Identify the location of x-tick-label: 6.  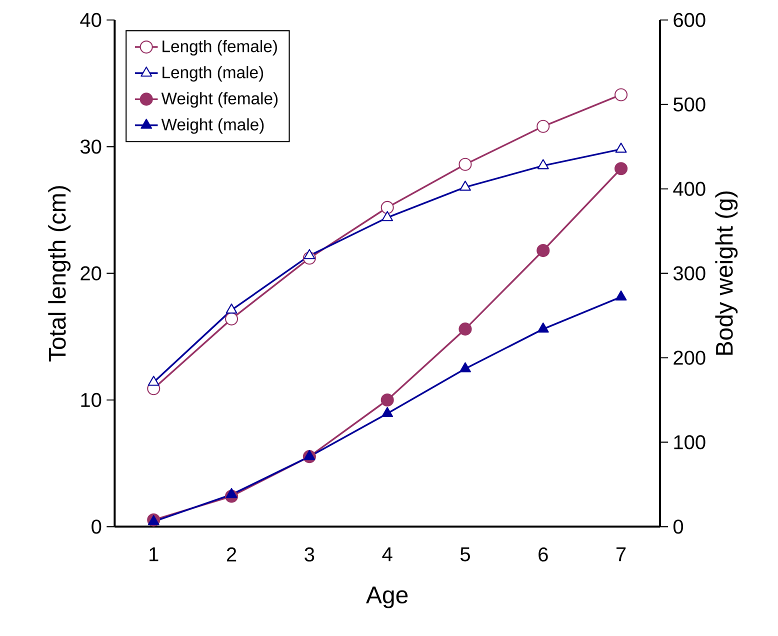
(543, 554).